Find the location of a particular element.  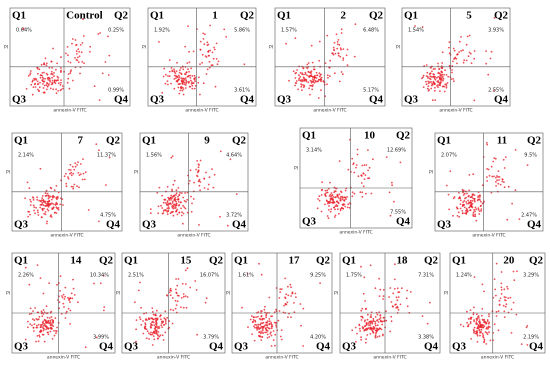

q2-percent: 7.31% is located at coordinates (426, 276).